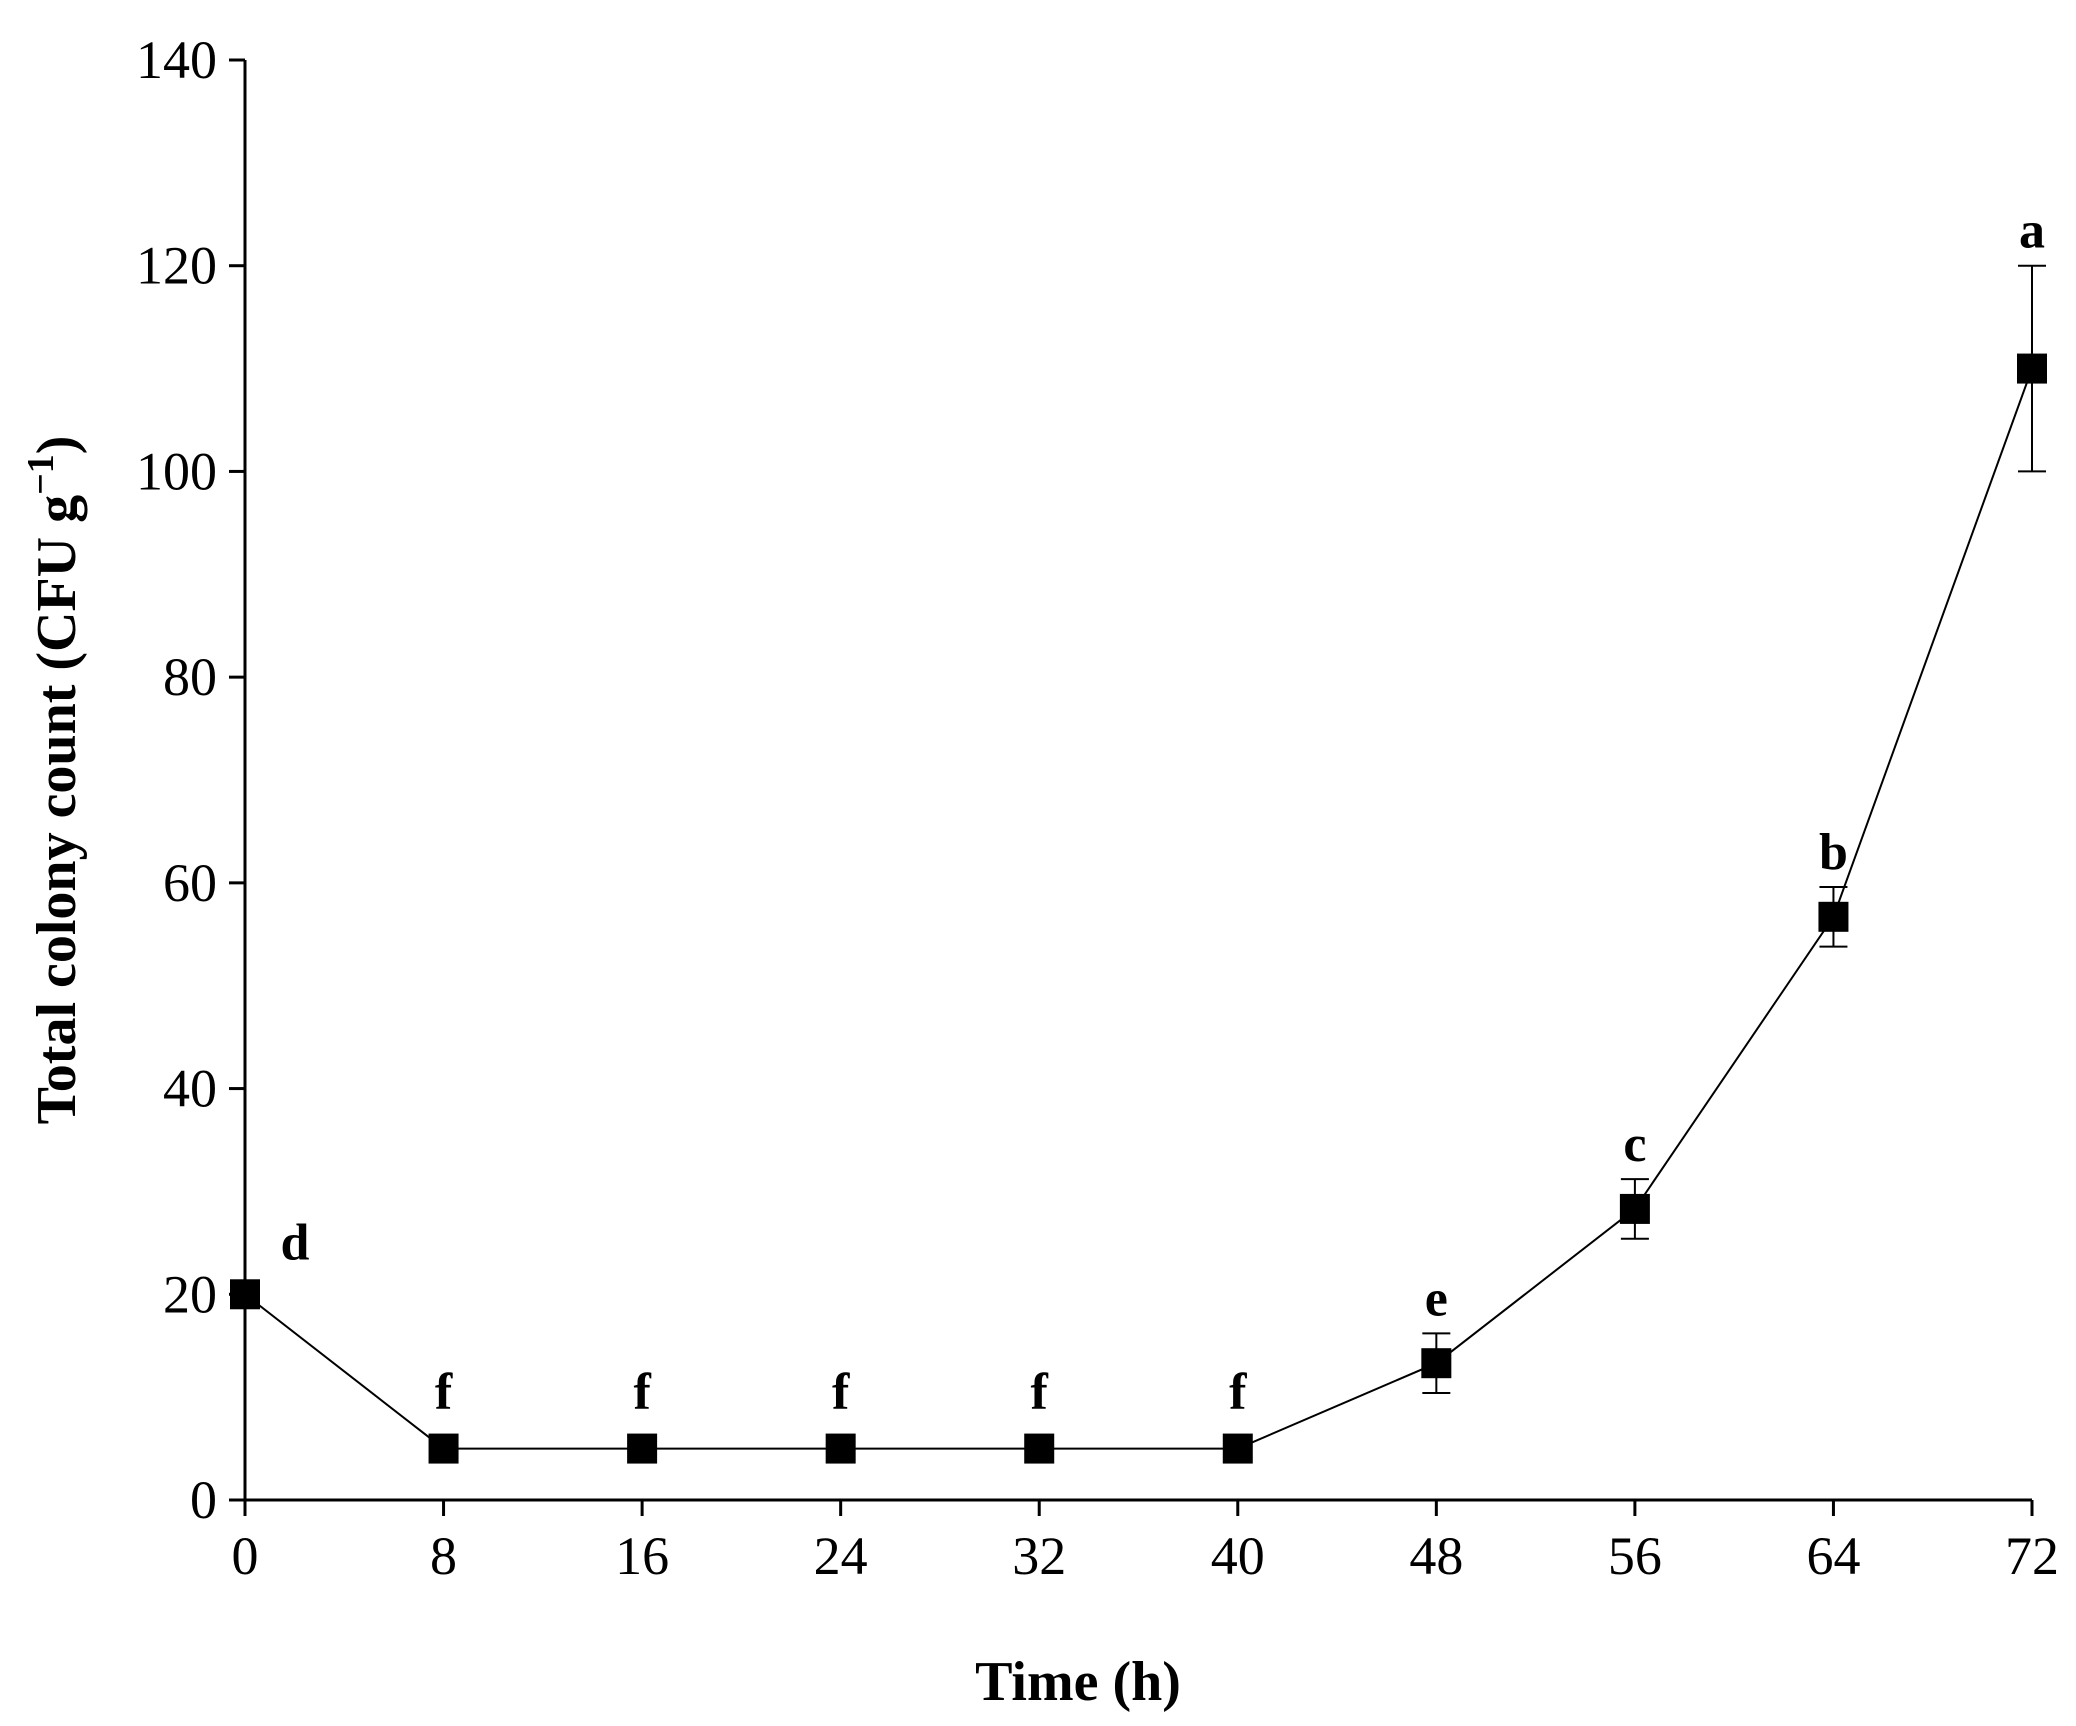 Image resolution: width=2076 pixels, height=1726 pixels. What do you see at coordinates (176, 266) in the screenshot?
I see `y-tick-label: 120` at bounding box center [176, 266].